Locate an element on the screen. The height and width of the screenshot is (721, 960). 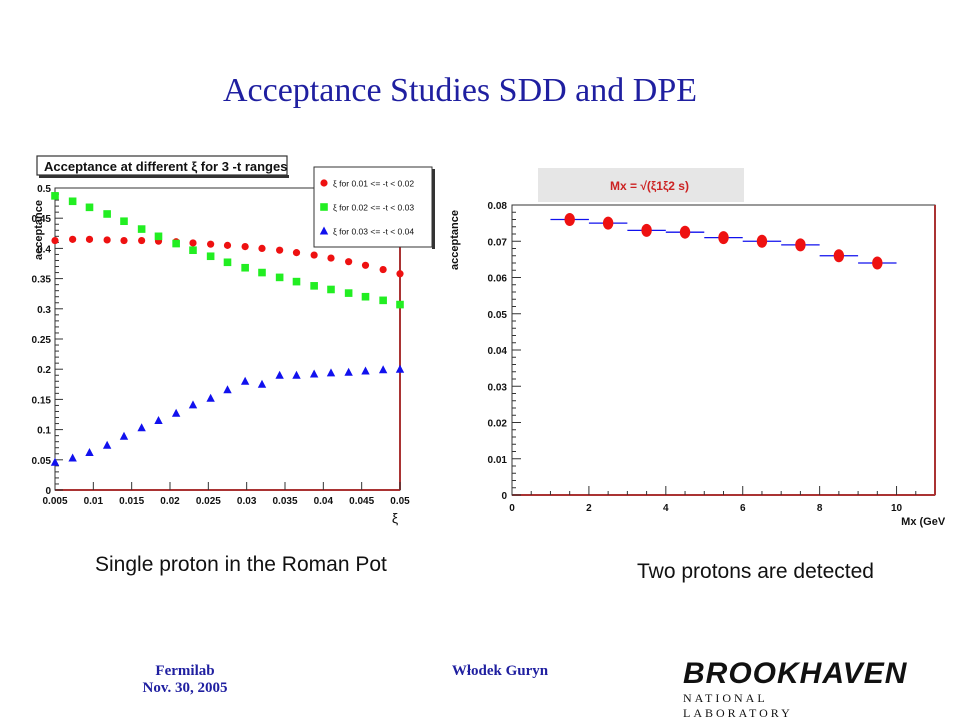
y-tick-label: 0.02 is located at coordinates (498, 424).